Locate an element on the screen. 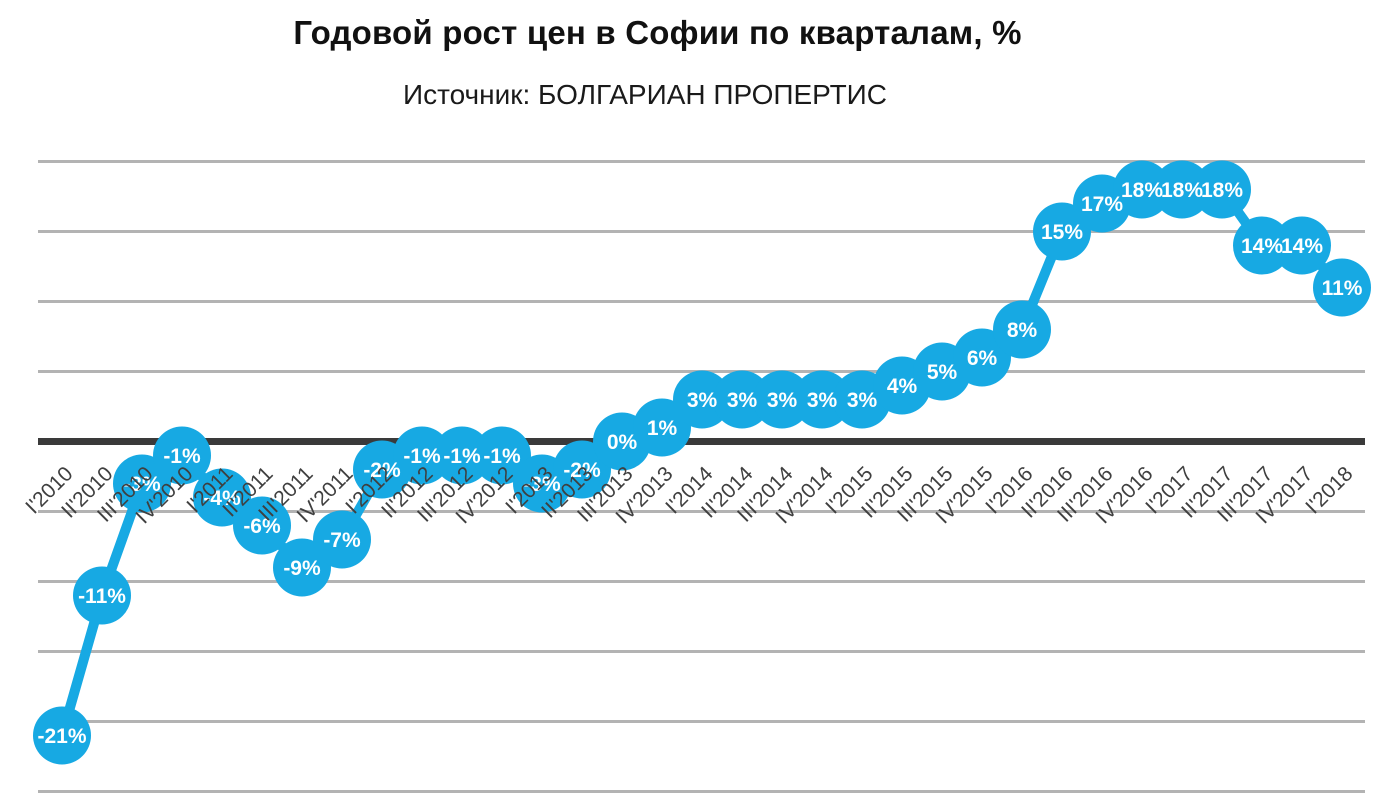 The width and height of the screenshot is (1397, 806). chart-title: Годовой рост цен в Софии по кварталам, % is located at coordinates (657, 32).